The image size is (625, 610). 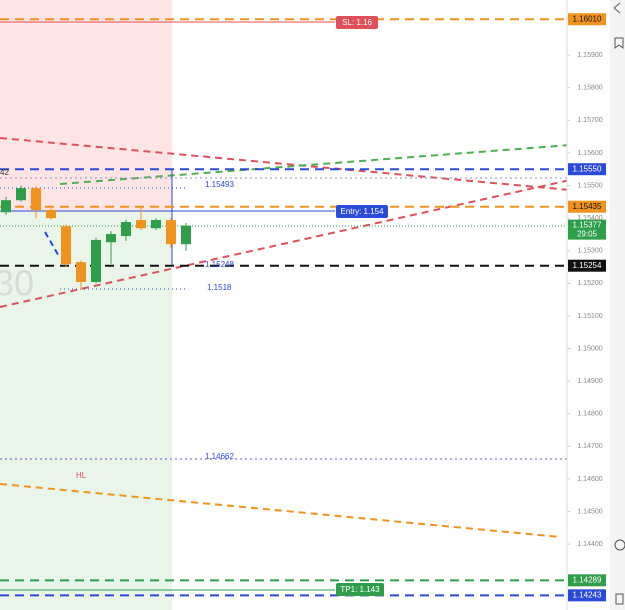 I want to click on tp-tag, so click(x=360, y=589).